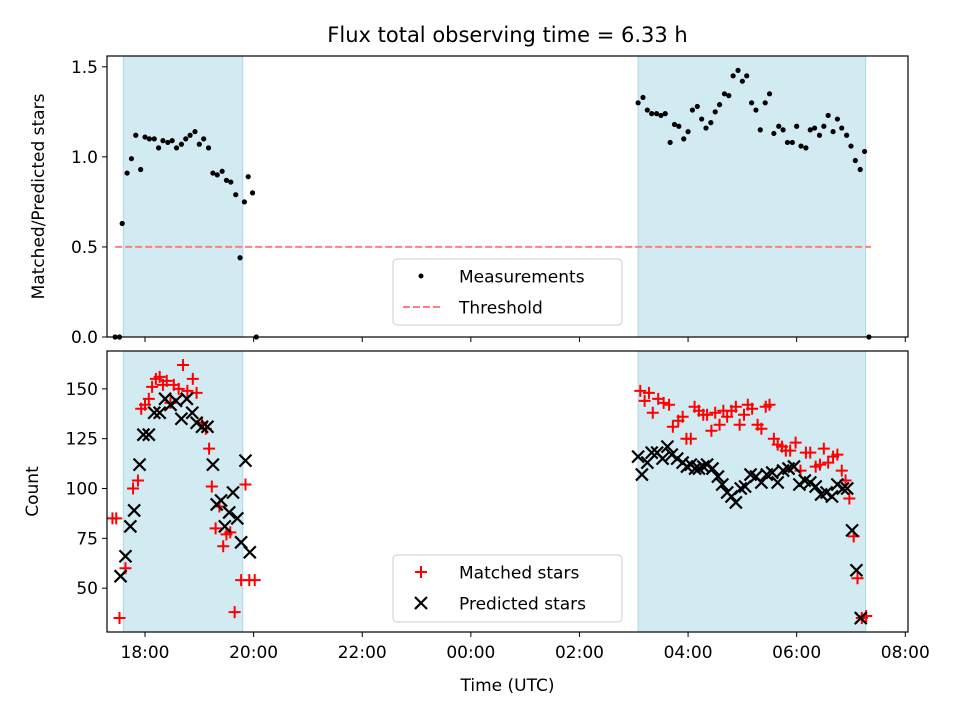 This screenshot has height=720, width=960. Describe the element at coordinates (362, 653) in the screenshot. I see `x-tick-label: 22:00` at that location.